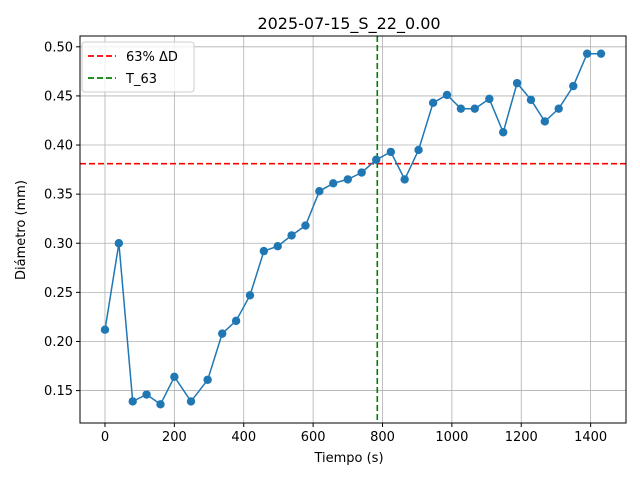 The width and height of the screenshot is (640, 480). Describe the element at coordinates (58, 391) in the screenshot. I see `y-tick-label: 0.15` at that location.